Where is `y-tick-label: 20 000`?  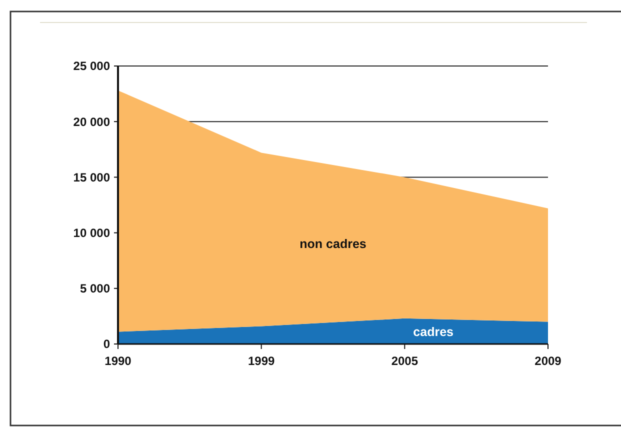
y-tick-label: 20 000 is located at coordinates (91, 121).